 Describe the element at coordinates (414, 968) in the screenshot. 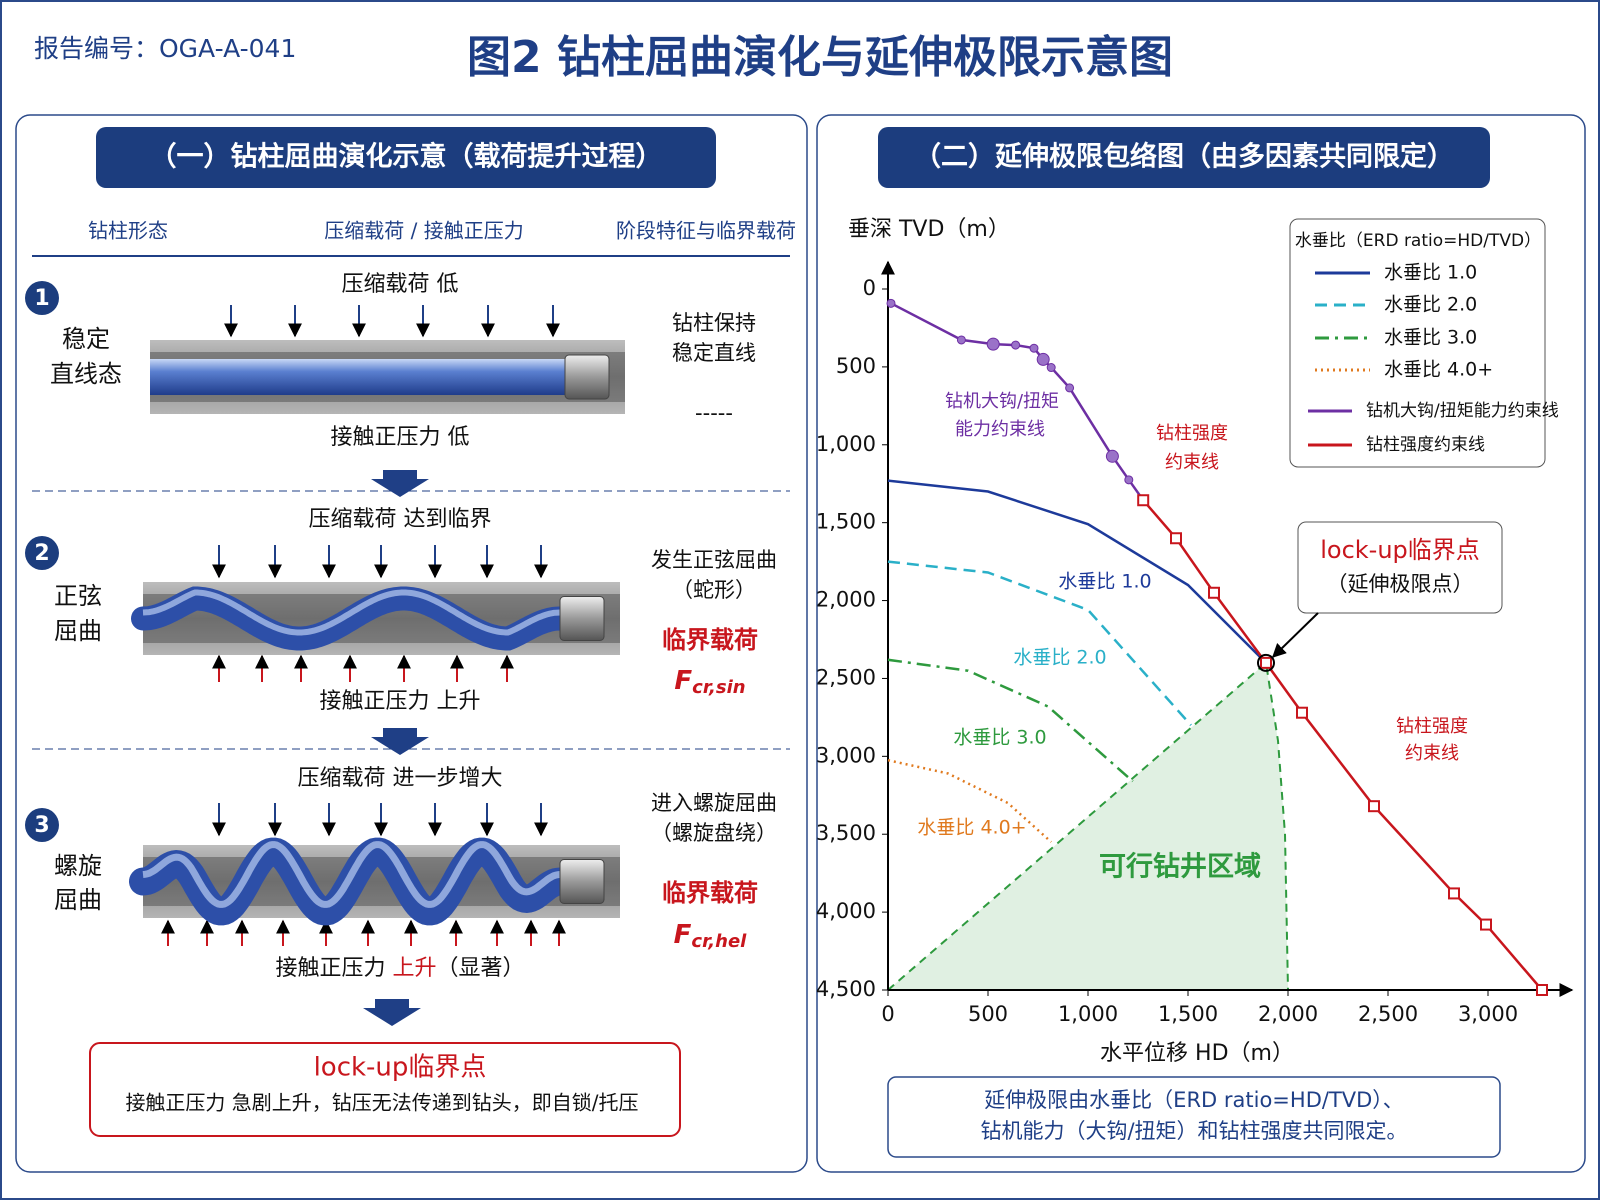

I see `contact-part: 上升` at that location.